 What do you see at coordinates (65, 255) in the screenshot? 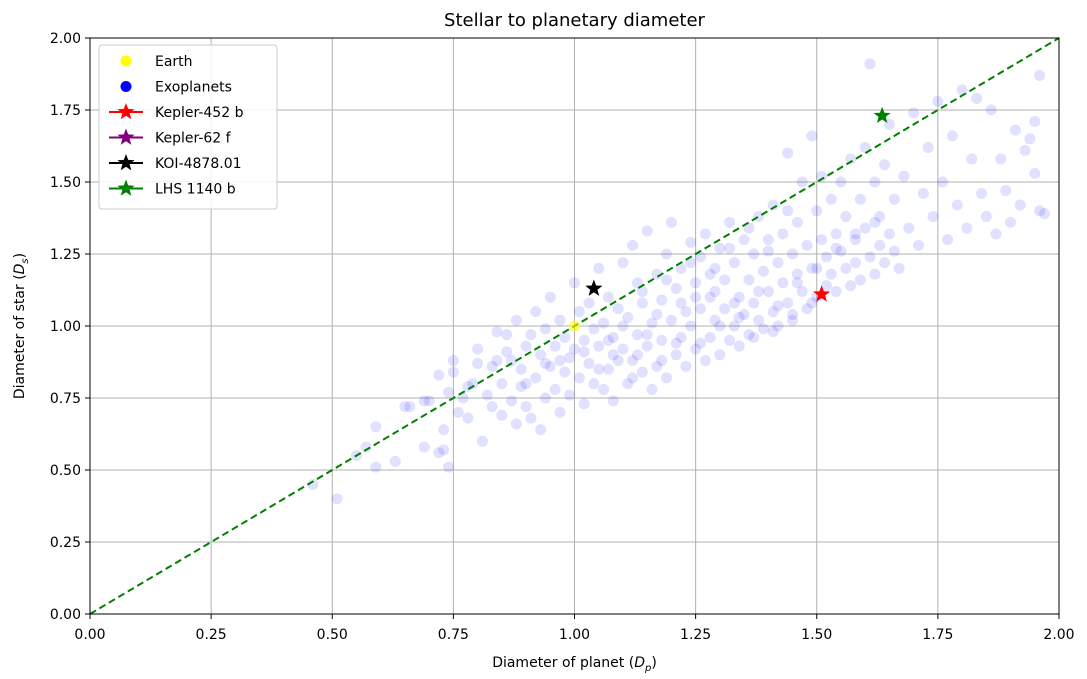
I see `y-tick-label: 1.25` at bounding box center [65, 255].